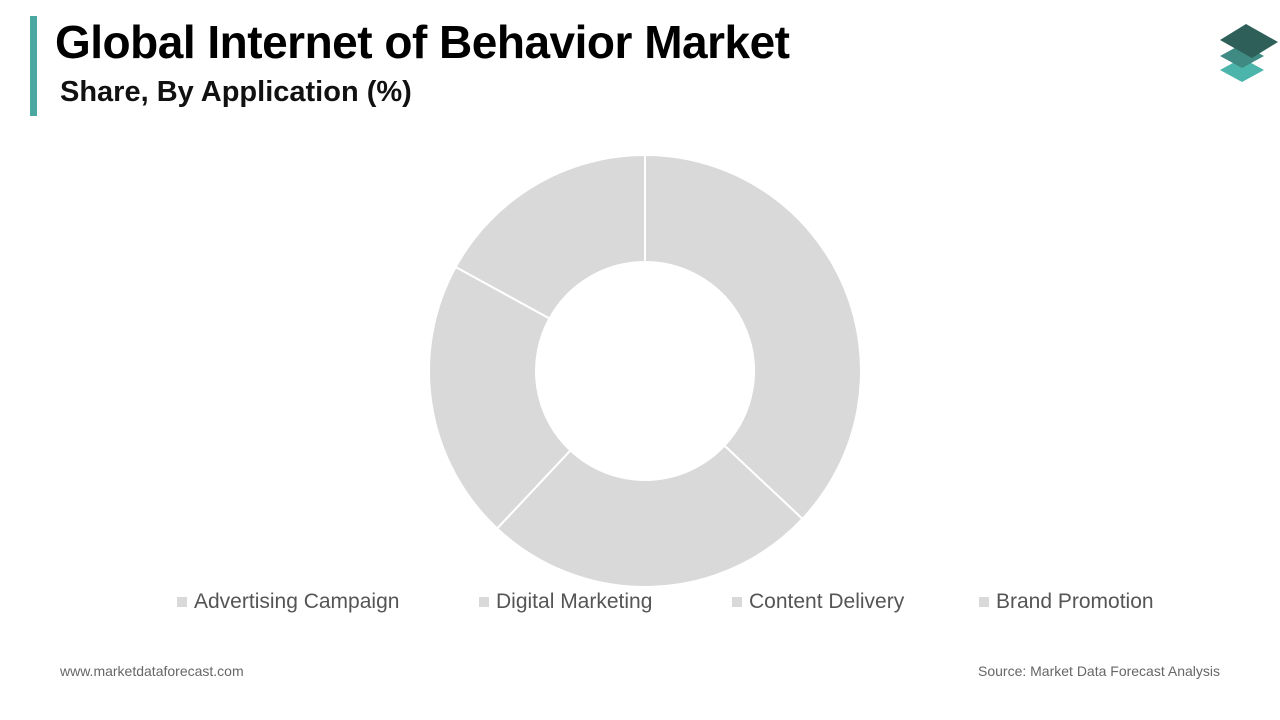  Describe the element at coordinates (550, 236) in the screenshot. I see `donut-slice-brand-promotion` at that location.